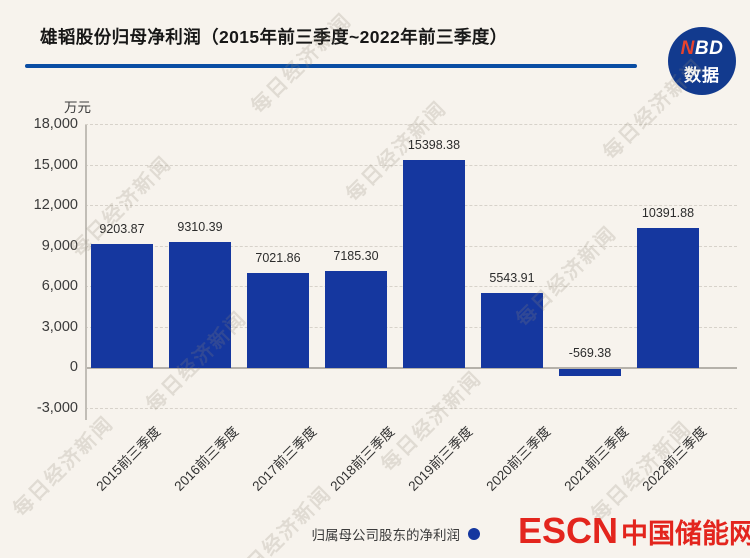  Describe the element at coordinates (240, 534) in the screenshot. I see `chart-legend: 归属母公司股东的净利润` at that location.